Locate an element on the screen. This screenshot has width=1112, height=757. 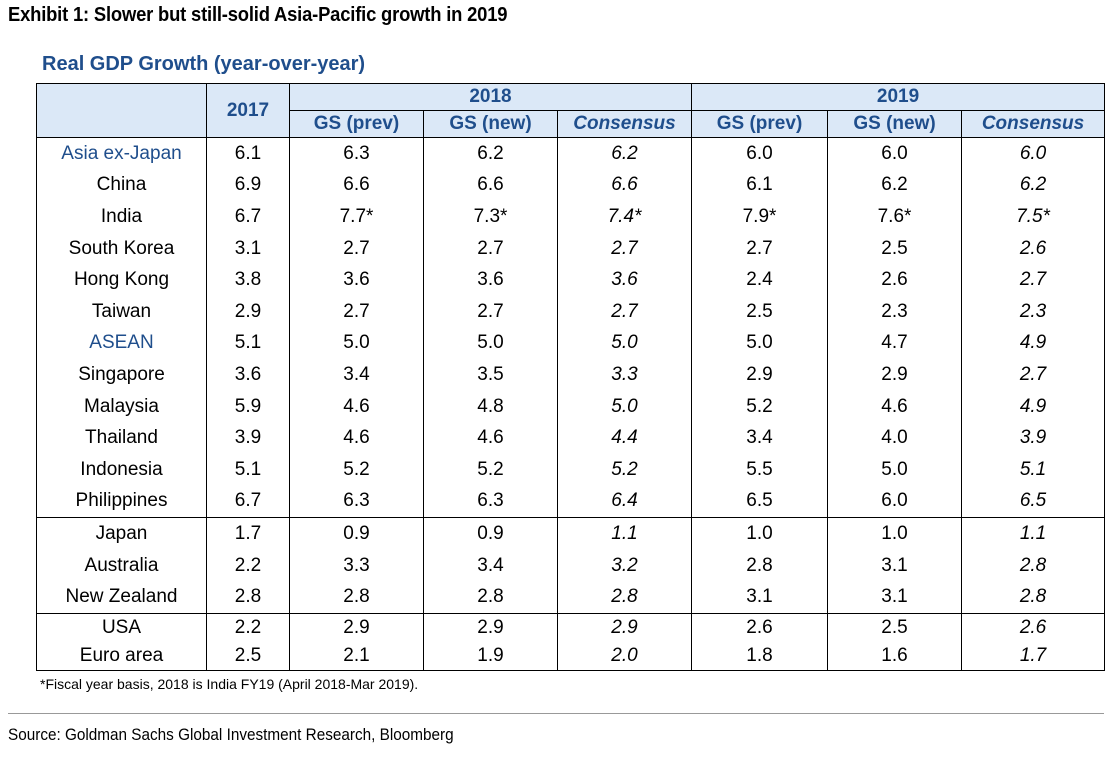
value-cell: 6.2 is located at coordinates (624, 153).